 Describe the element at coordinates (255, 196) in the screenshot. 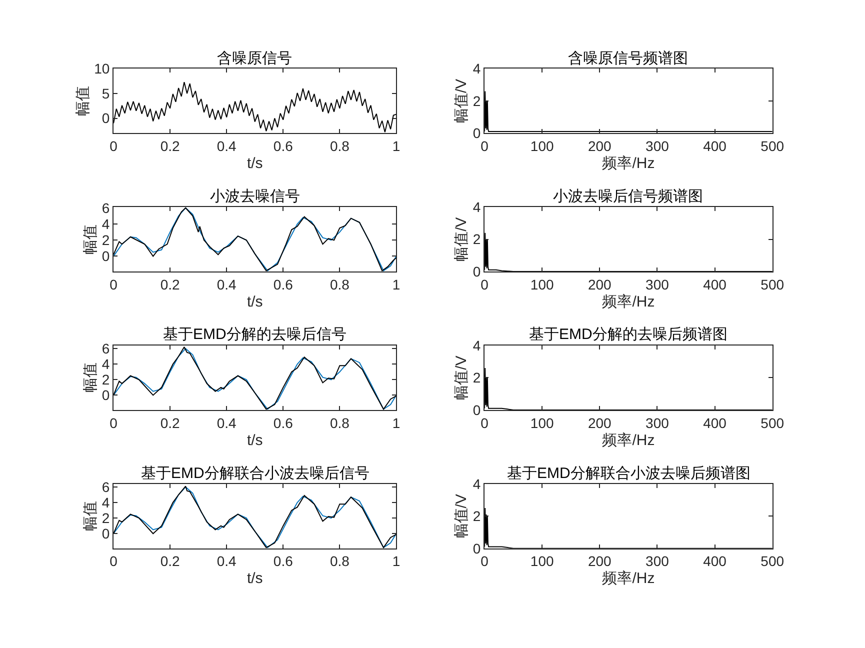

I see `chart-title: 小波去噪信号` at that location.